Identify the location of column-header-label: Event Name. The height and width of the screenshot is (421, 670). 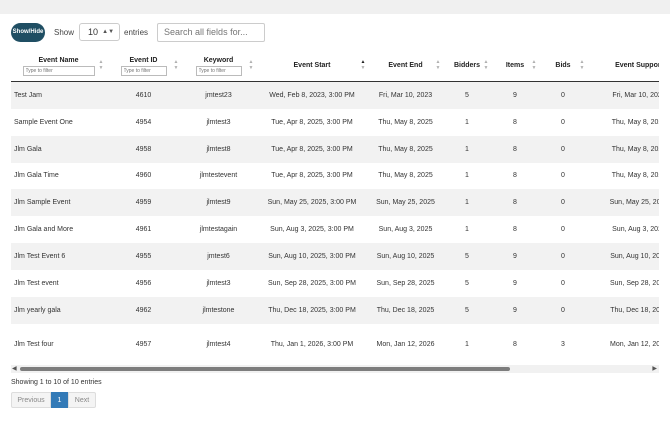
(58, 60).